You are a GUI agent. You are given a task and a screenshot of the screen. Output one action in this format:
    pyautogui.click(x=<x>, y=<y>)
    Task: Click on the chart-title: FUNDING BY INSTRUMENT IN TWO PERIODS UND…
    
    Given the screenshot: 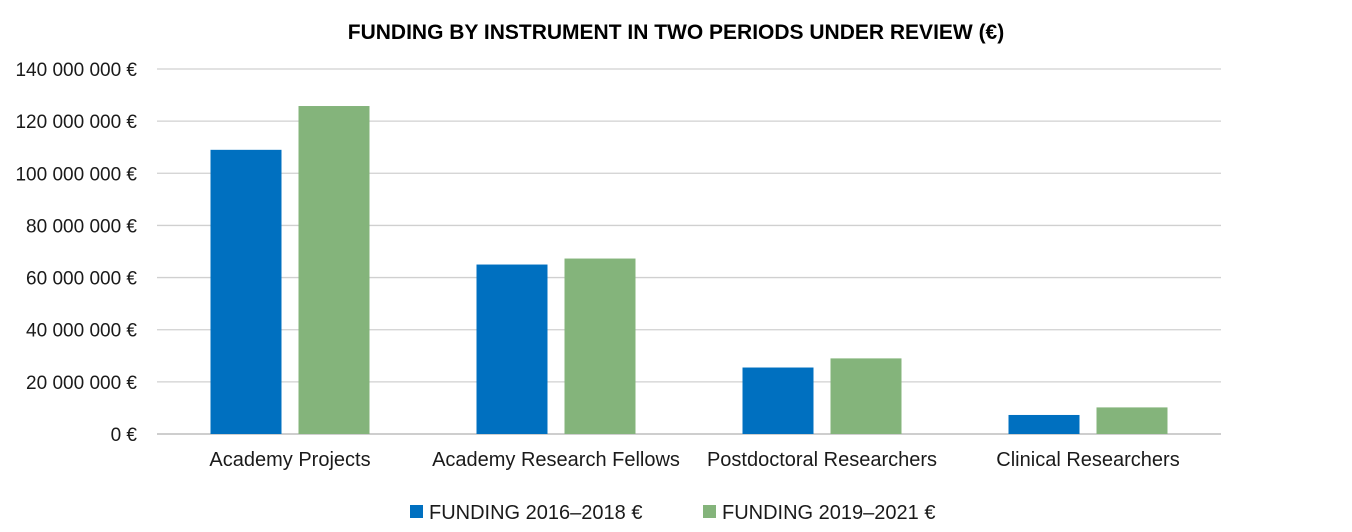 What is the action you would take?
    pyautogui.click(x=676, y=32)
    